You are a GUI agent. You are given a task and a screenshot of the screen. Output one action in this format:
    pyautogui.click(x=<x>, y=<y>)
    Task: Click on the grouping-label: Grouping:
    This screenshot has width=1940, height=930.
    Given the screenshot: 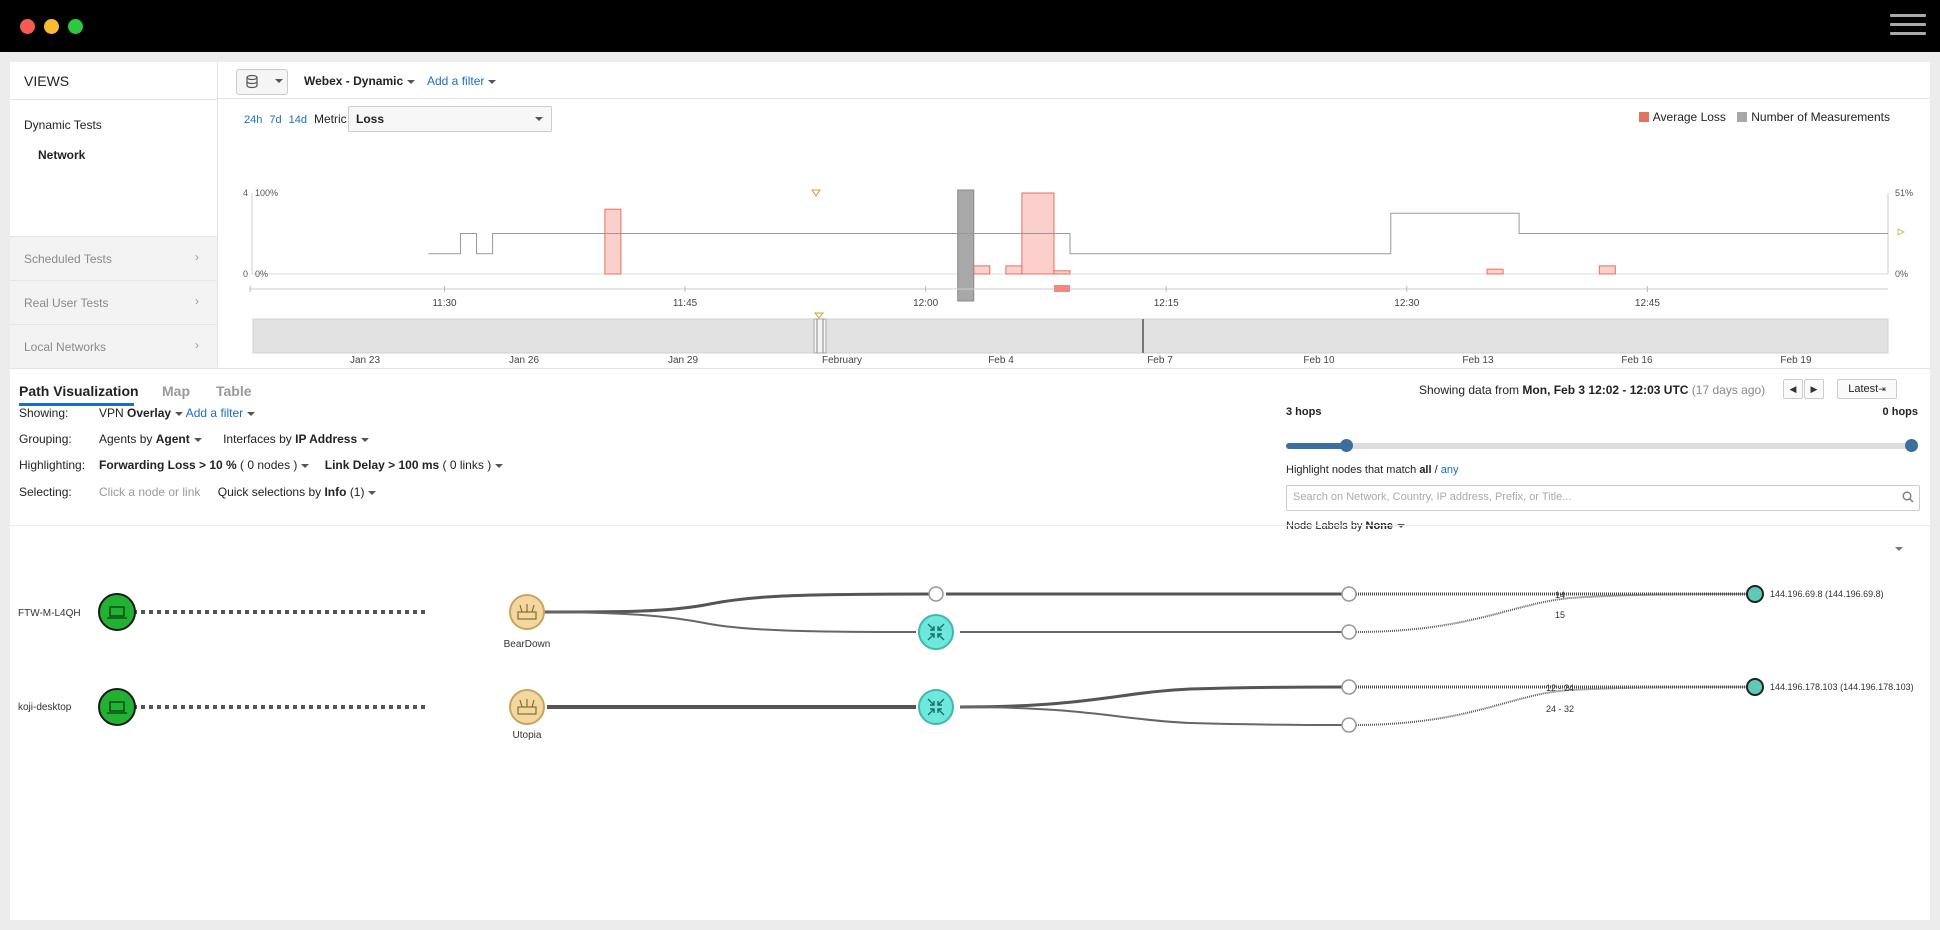 What is the action you would take?
    pyautogui.click(x=45, y=439)
    